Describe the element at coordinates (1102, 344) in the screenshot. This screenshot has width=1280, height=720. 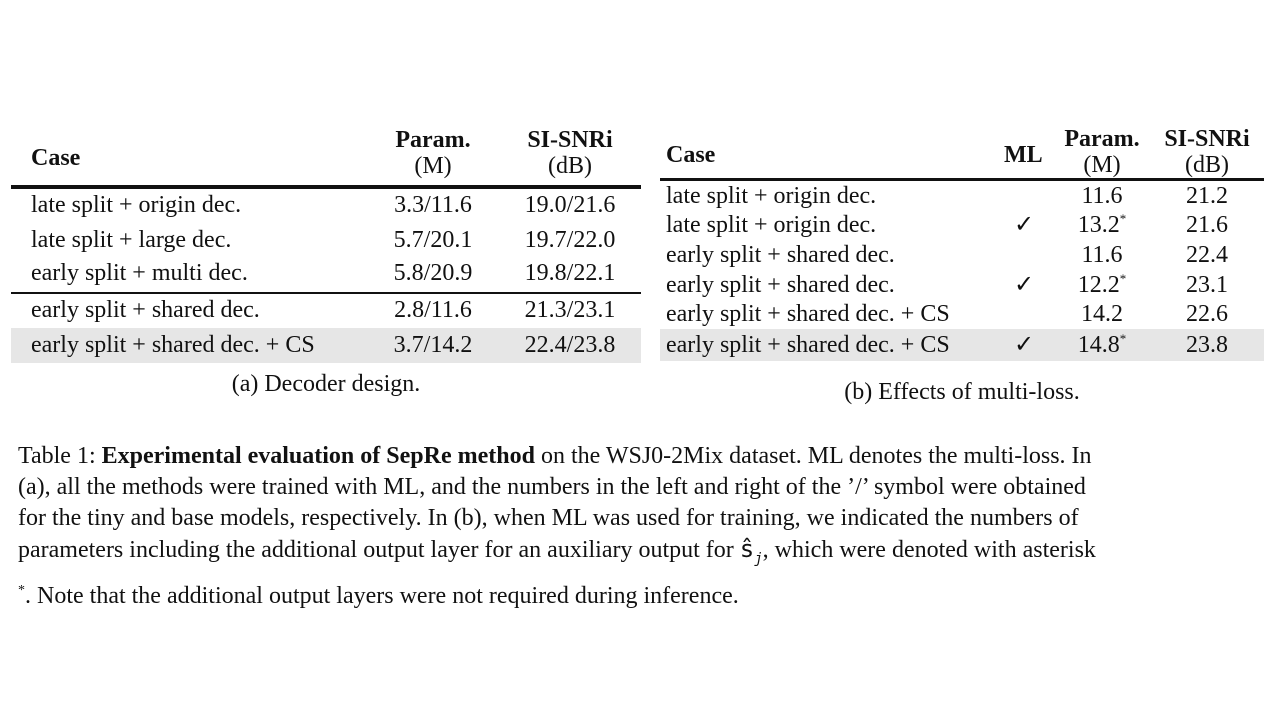
I see `table-b-cell-param: 14.8*` at that location.